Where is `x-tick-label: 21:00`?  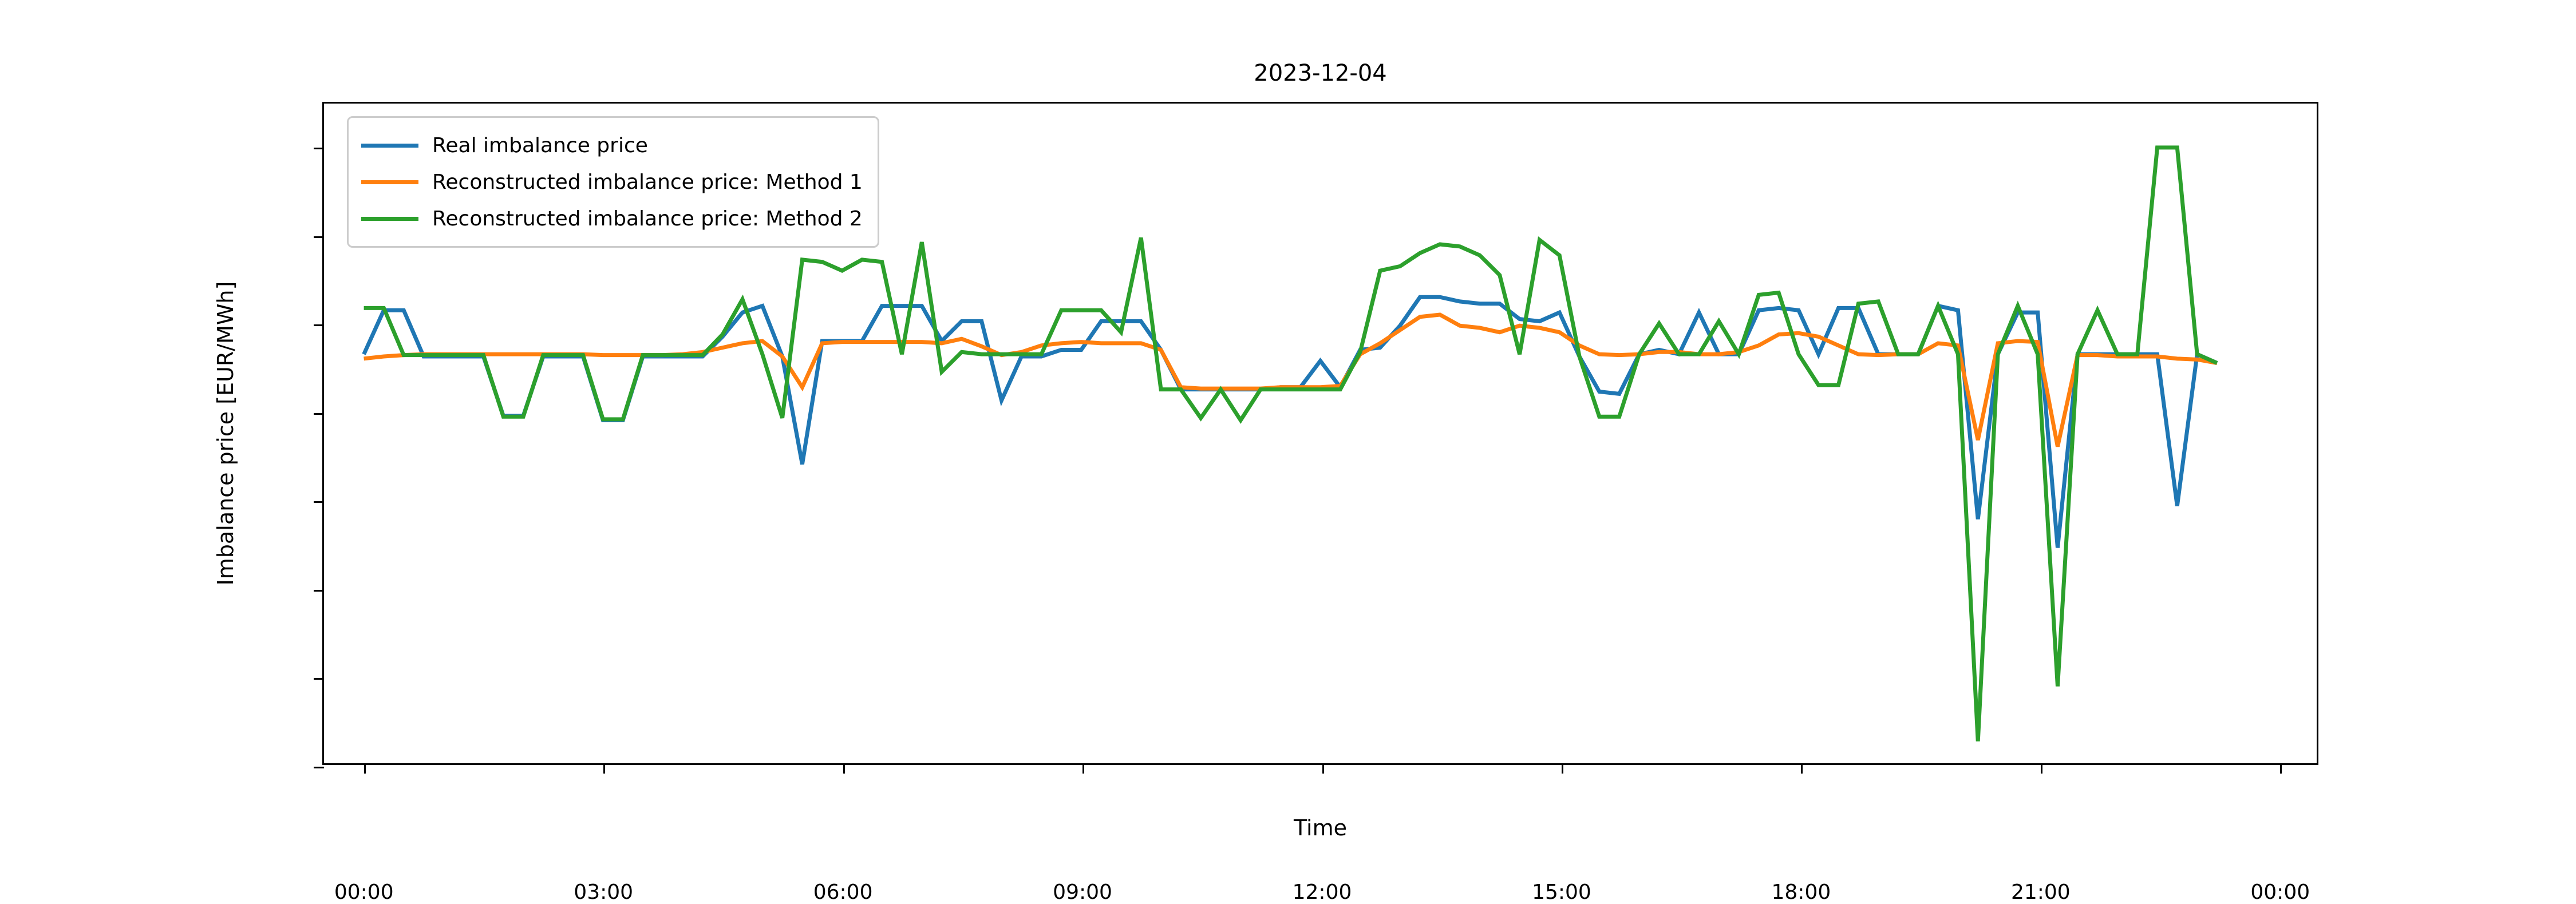
x-tick-label: 21:00 is located at coordinates (2040, 893).